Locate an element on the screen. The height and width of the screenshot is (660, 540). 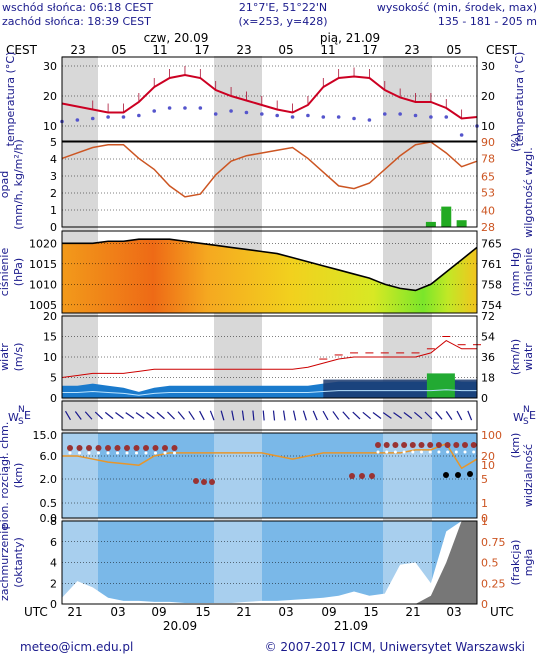
compass-s: S is located at coordinates (21, 422).